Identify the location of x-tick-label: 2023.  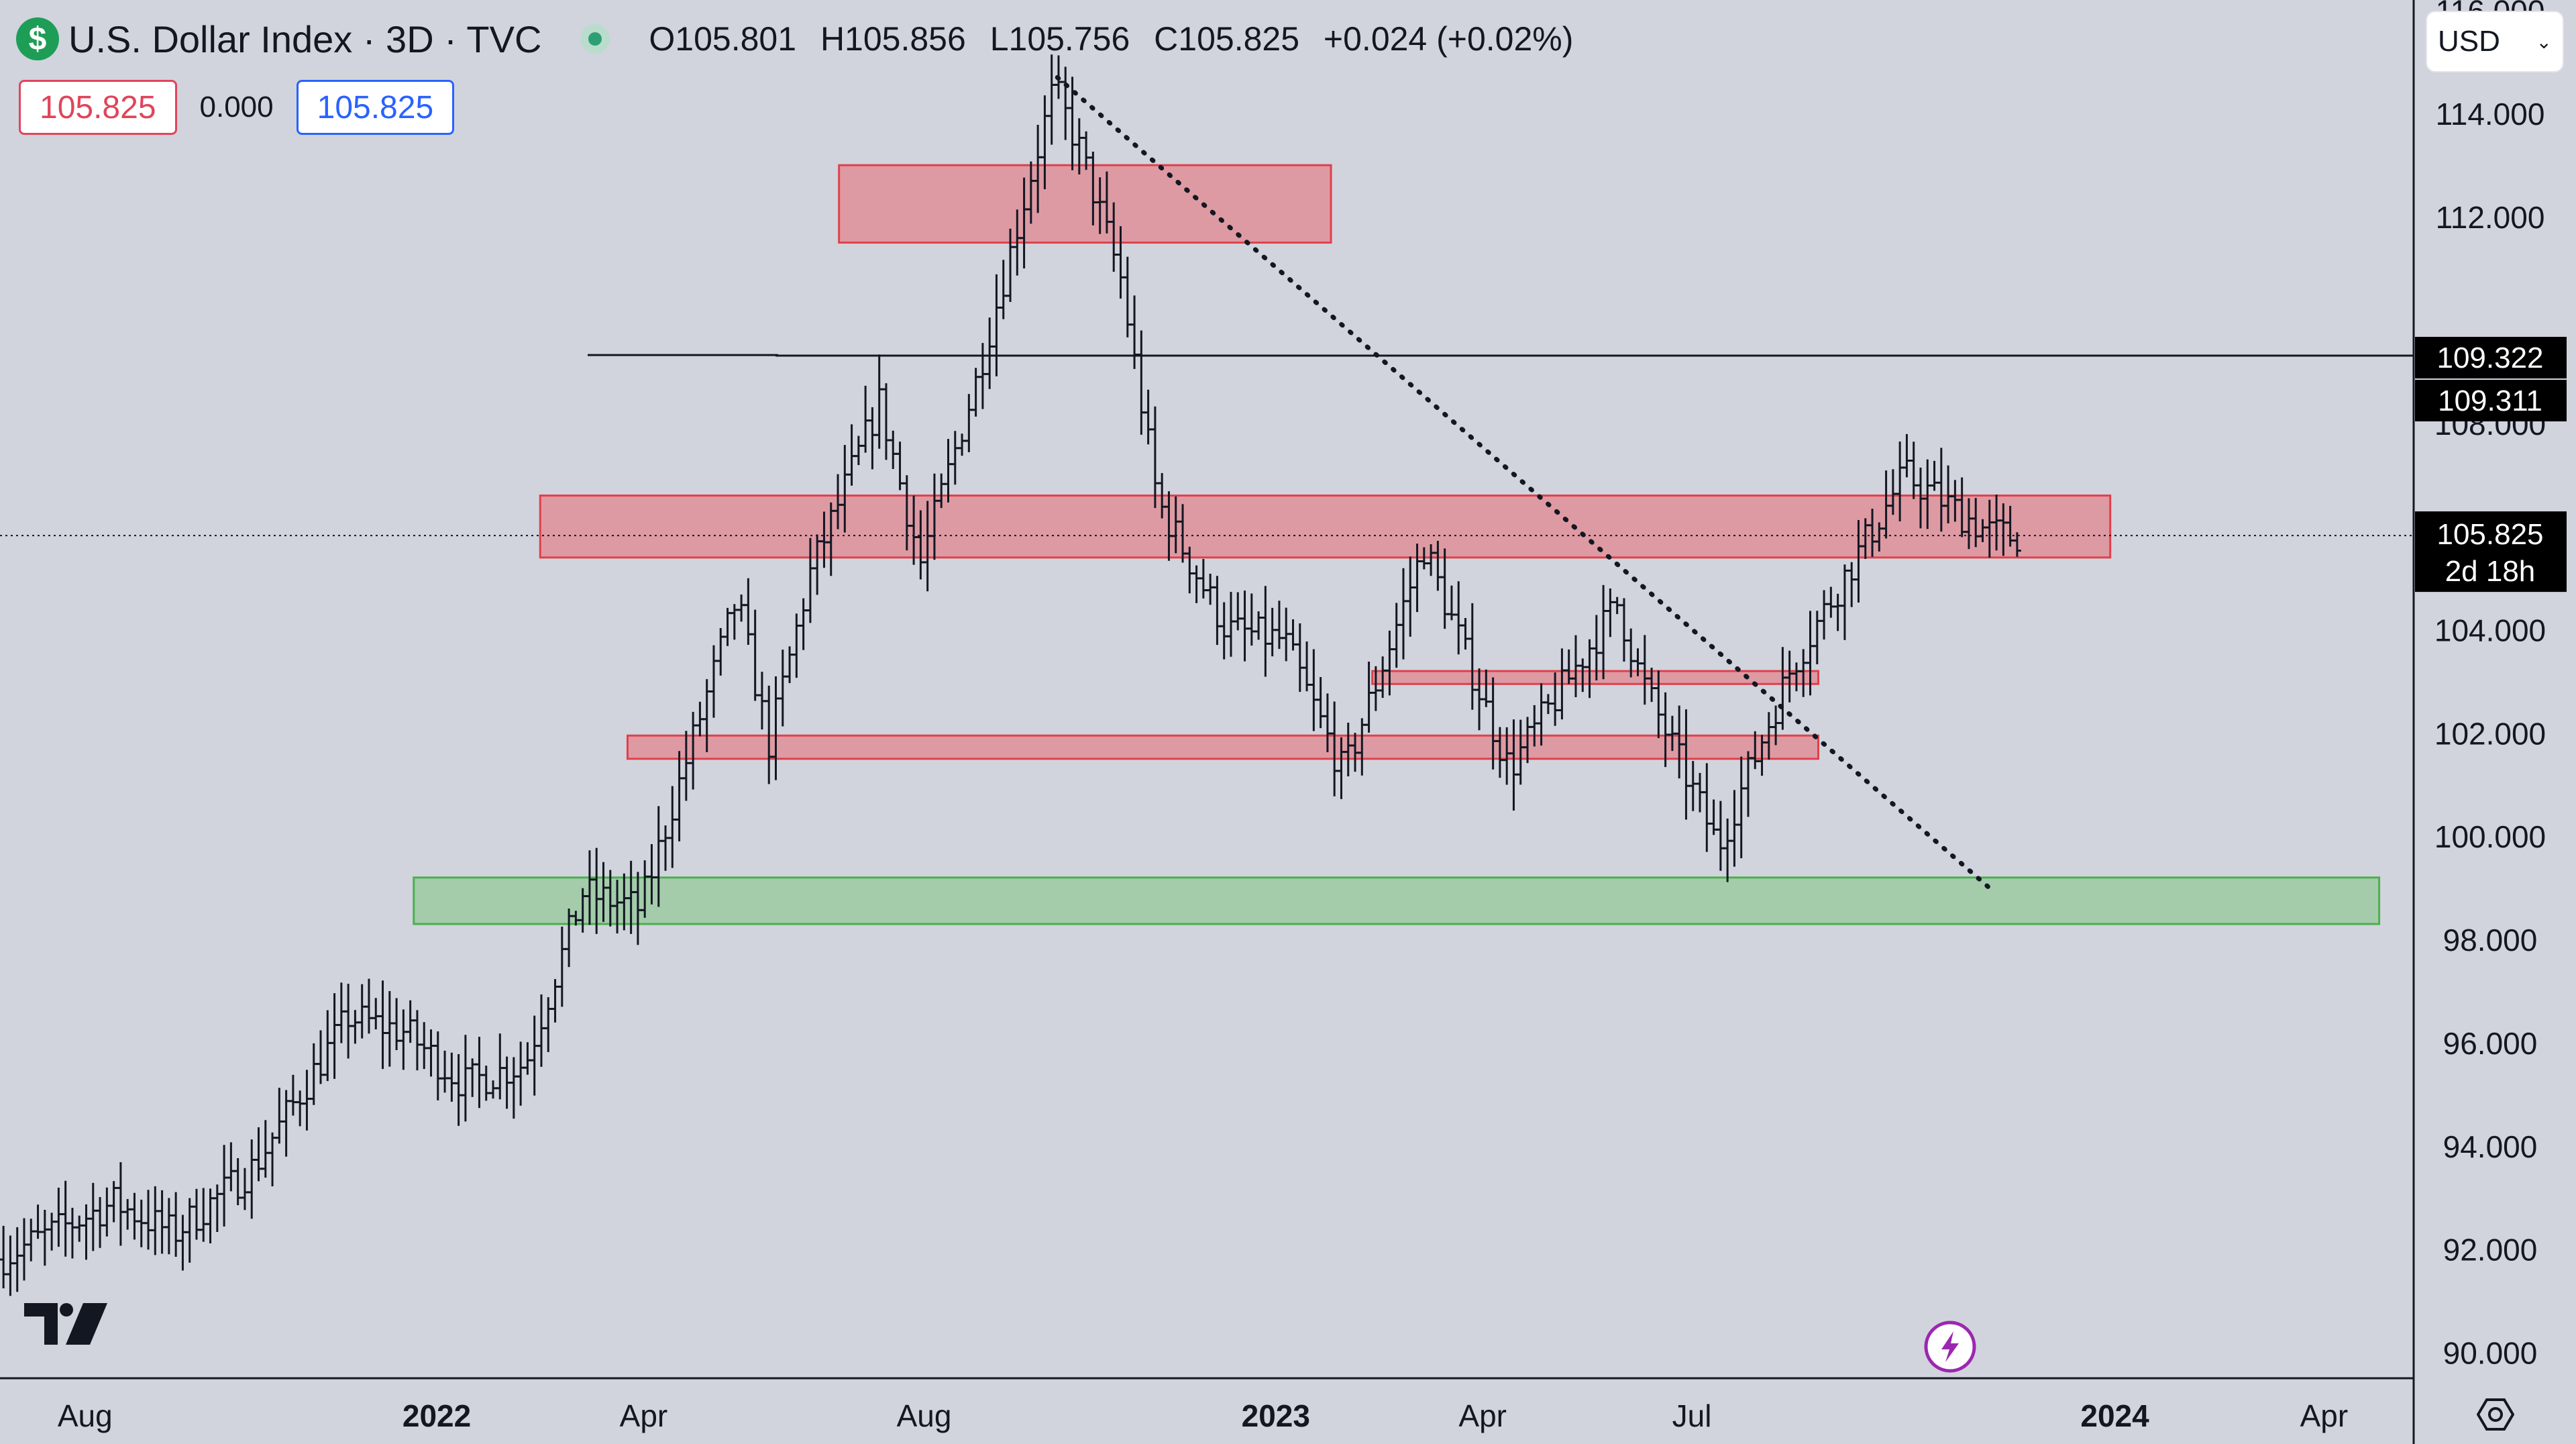
(1276, 1415).